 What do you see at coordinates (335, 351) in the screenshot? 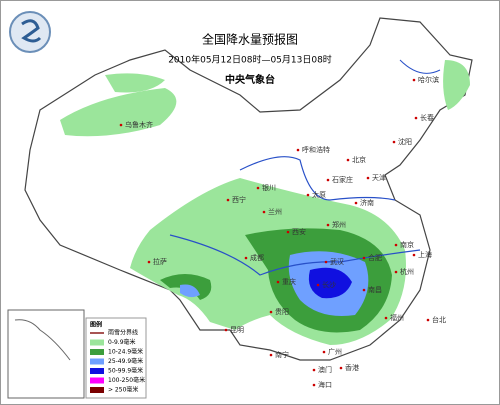
I see `city-label: 广州` at bounding box center [335, 351].